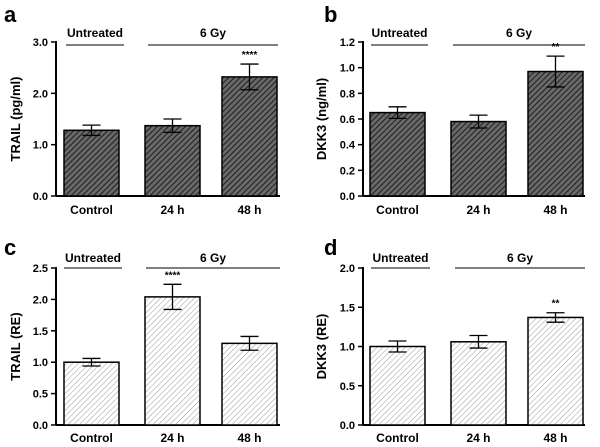 Image resolution: width=600 pixels, height=447 pixels. I want to click on y-tick-label: 2.5, so click(40, 269).